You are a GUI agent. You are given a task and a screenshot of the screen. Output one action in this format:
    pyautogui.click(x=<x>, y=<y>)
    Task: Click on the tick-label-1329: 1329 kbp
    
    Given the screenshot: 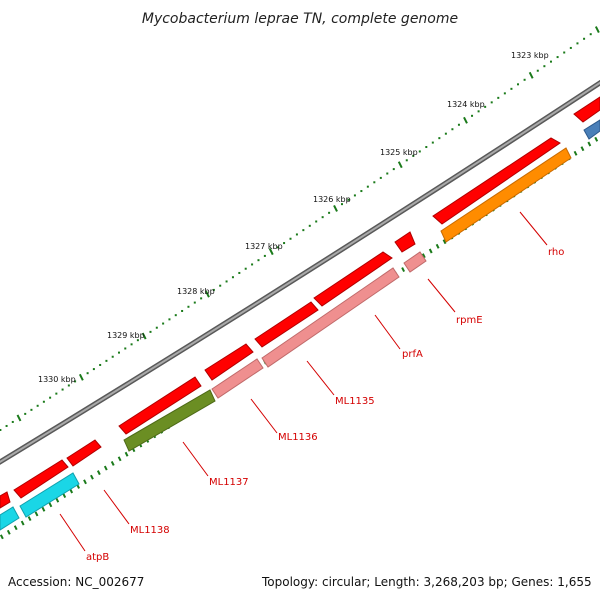 What is the action you would take?
    pyautogui.click(x=126, y=335)
    